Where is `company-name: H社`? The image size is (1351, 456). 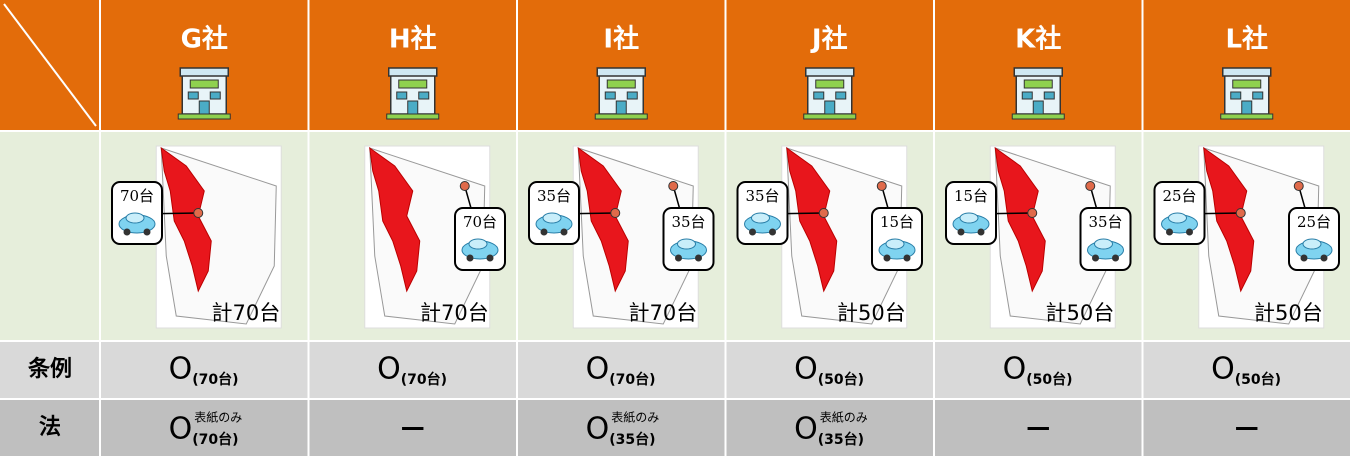 company-name: H社 is located at coordinates (413, 39).